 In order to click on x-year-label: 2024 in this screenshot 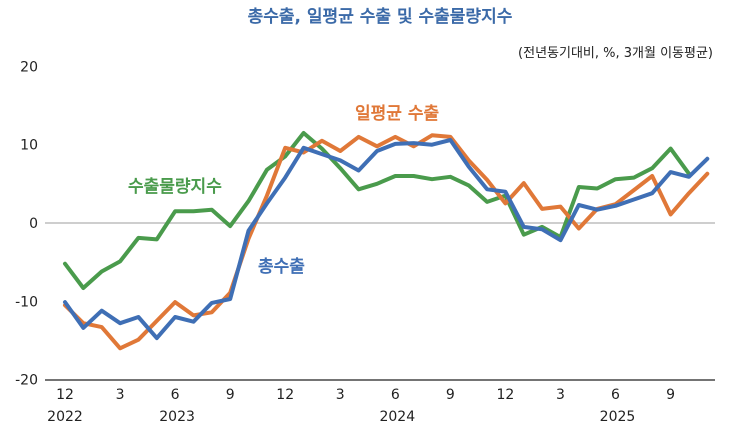, I will do `click(397, 417)`.